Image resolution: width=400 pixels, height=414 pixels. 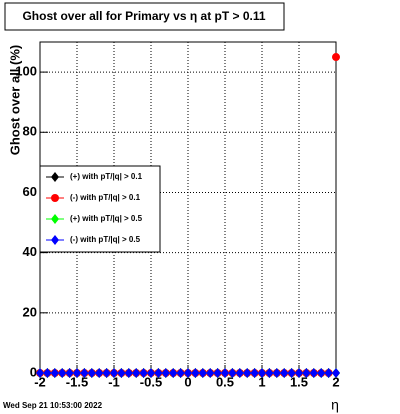 I want to click on x-tick-label: 0.5, so click(x=225, y=381).